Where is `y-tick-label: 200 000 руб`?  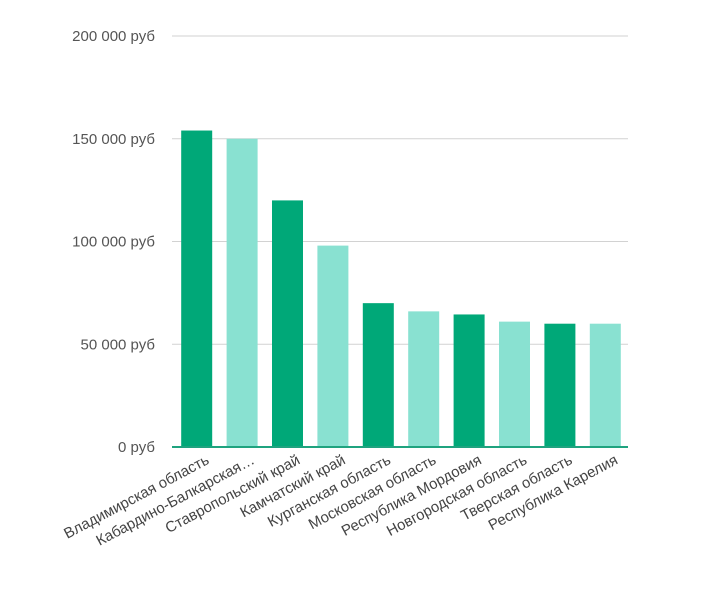 y-tick-label: 200 000 руб is located at coordinates (113, 36).